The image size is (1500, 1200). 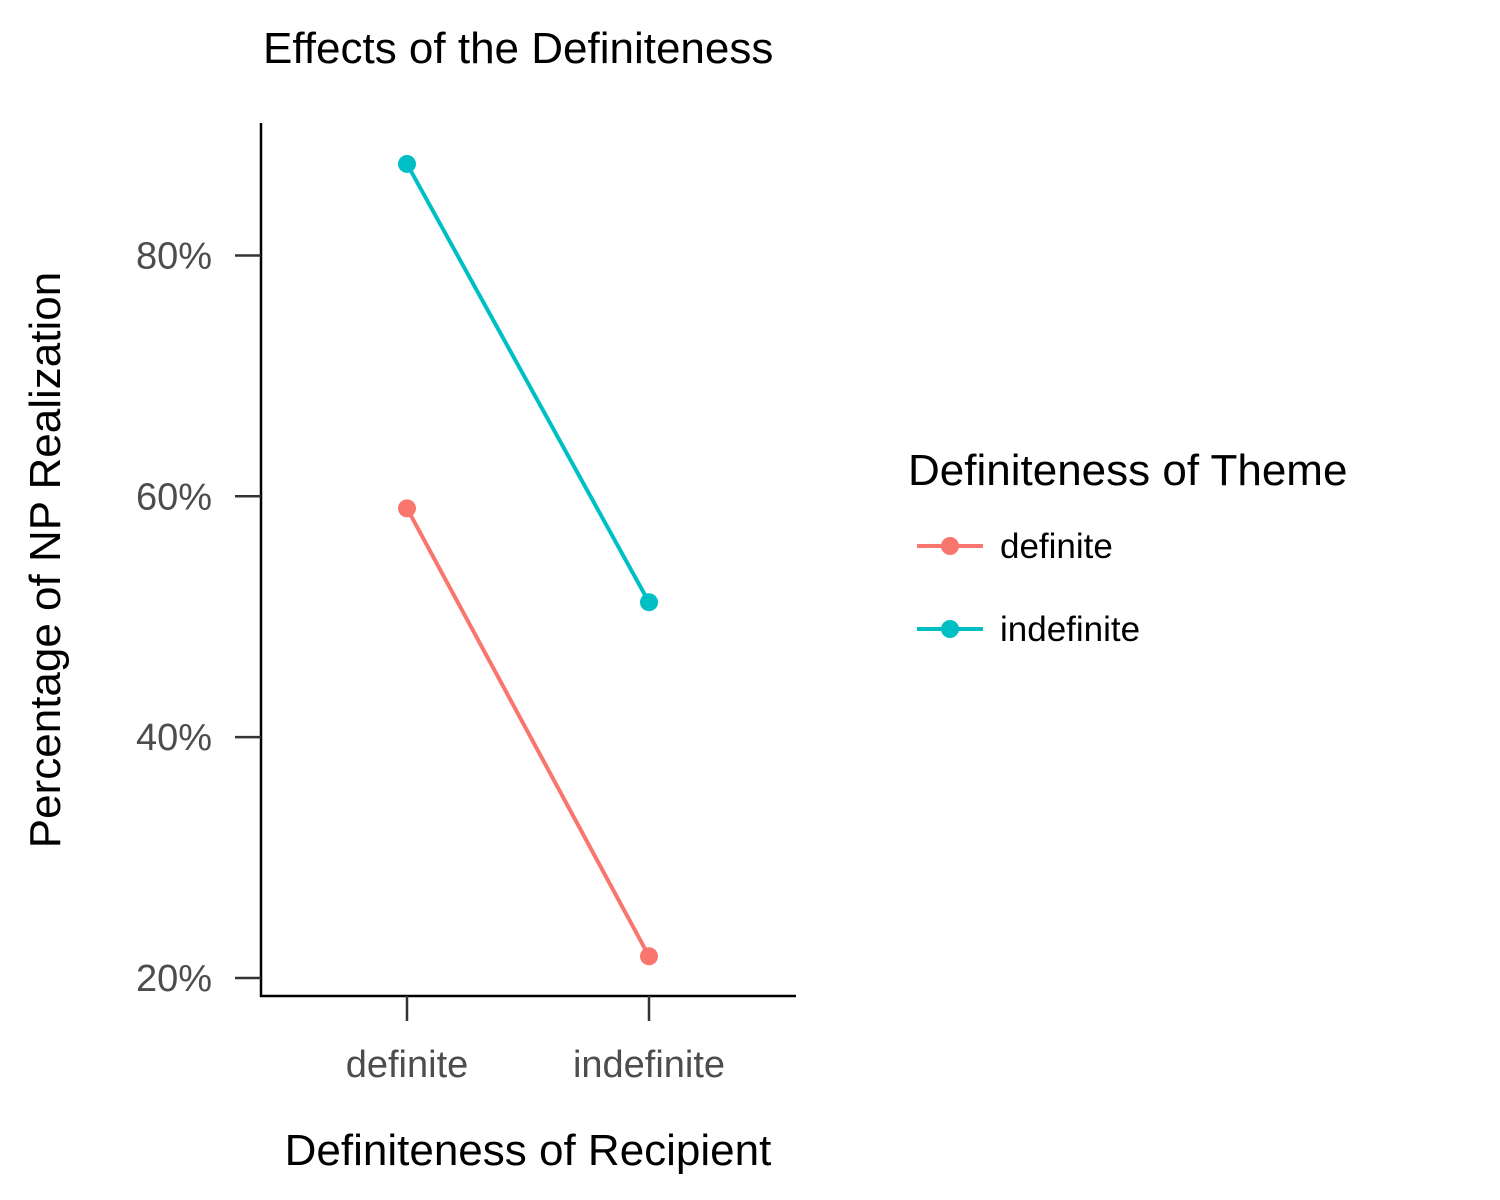 I want to click on legend-item: definite, so click(x=1015, y=546).